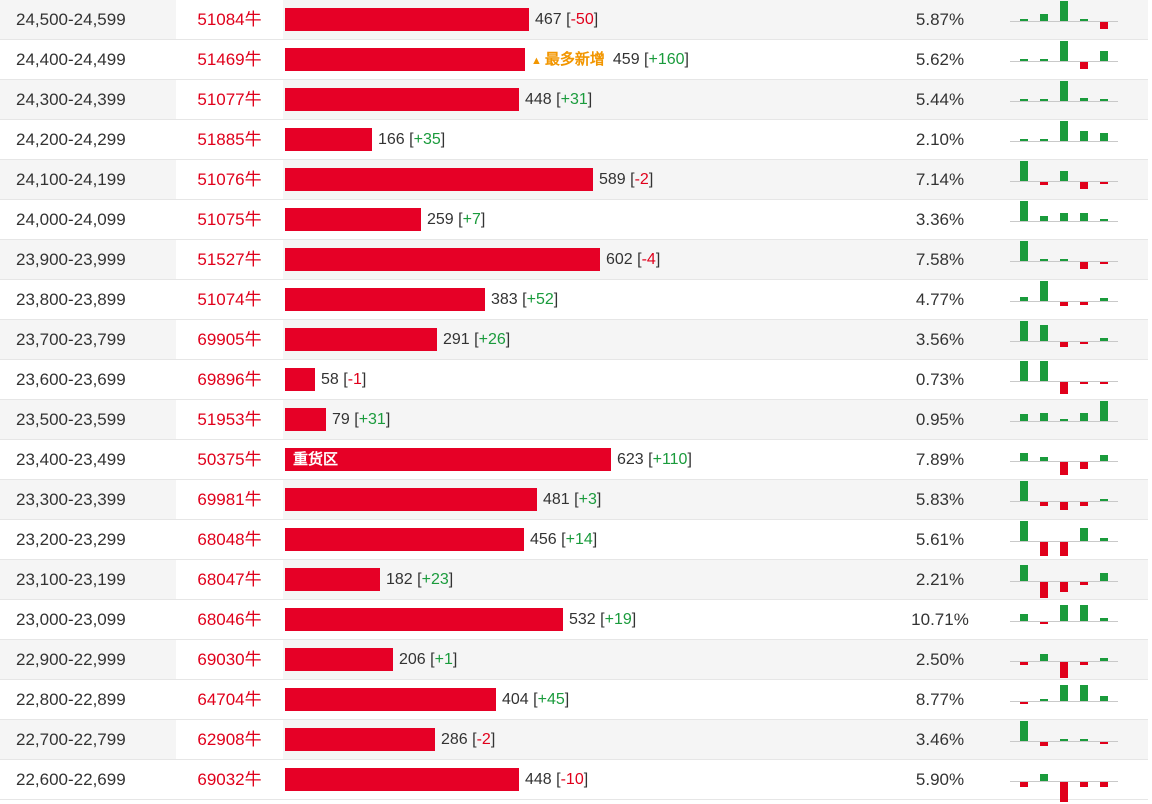 This screenshot has height=804, width=1152. Describe the element at coordinates (574, 380) in the screenshot. I see `table-row: 23,600-23,699 69896牛 58 [-1] 0.73%` at that location.